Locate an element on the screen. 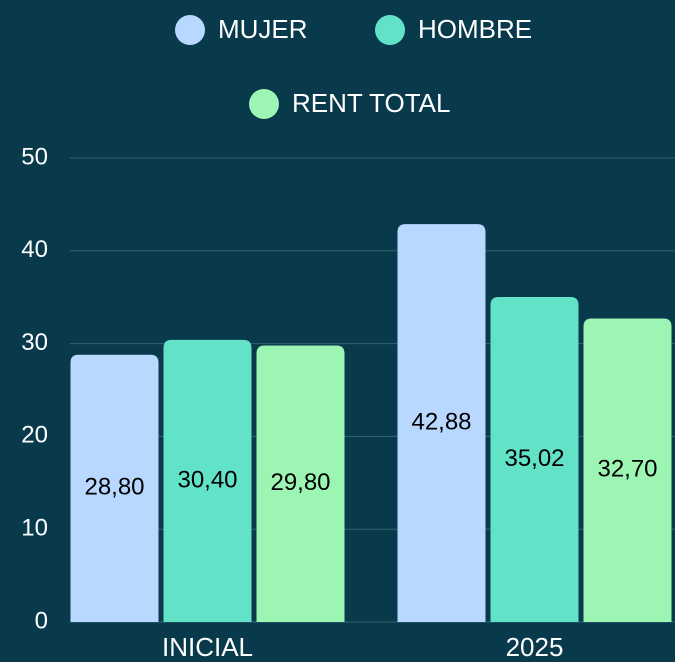  data-label: 42,88 is located at coordinates (441, 421).